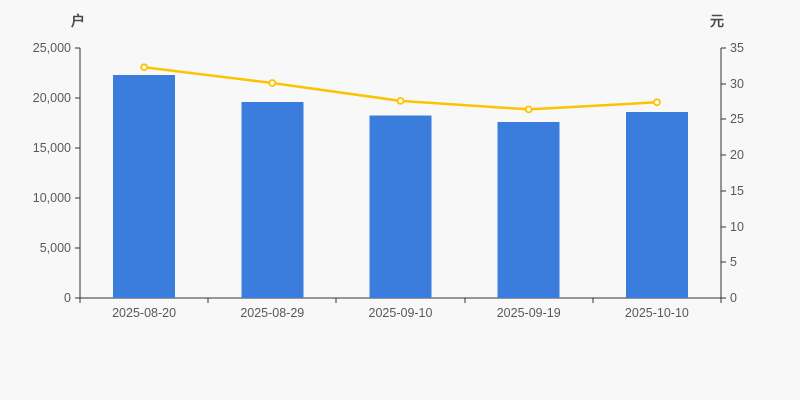 The height and width of the screenshot is (400, 800). I want to click on right-axis-tick-label: 15, so click(737, 191).